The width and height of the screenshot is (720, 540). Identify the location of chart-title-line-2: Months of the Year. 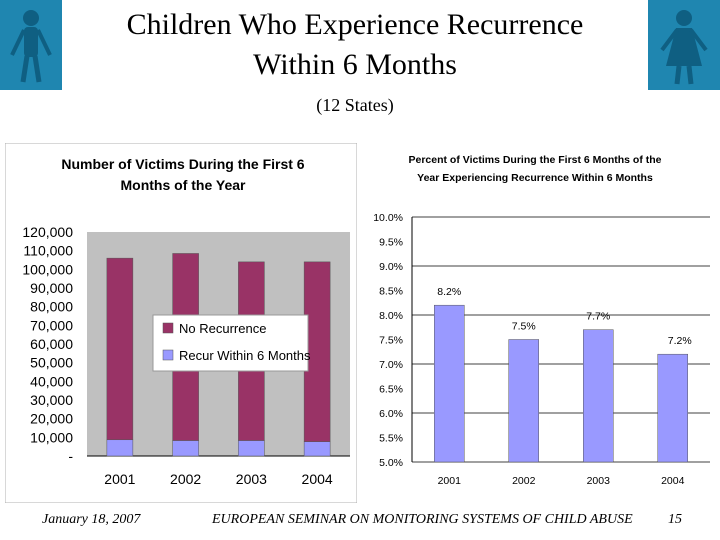
(184, 185).